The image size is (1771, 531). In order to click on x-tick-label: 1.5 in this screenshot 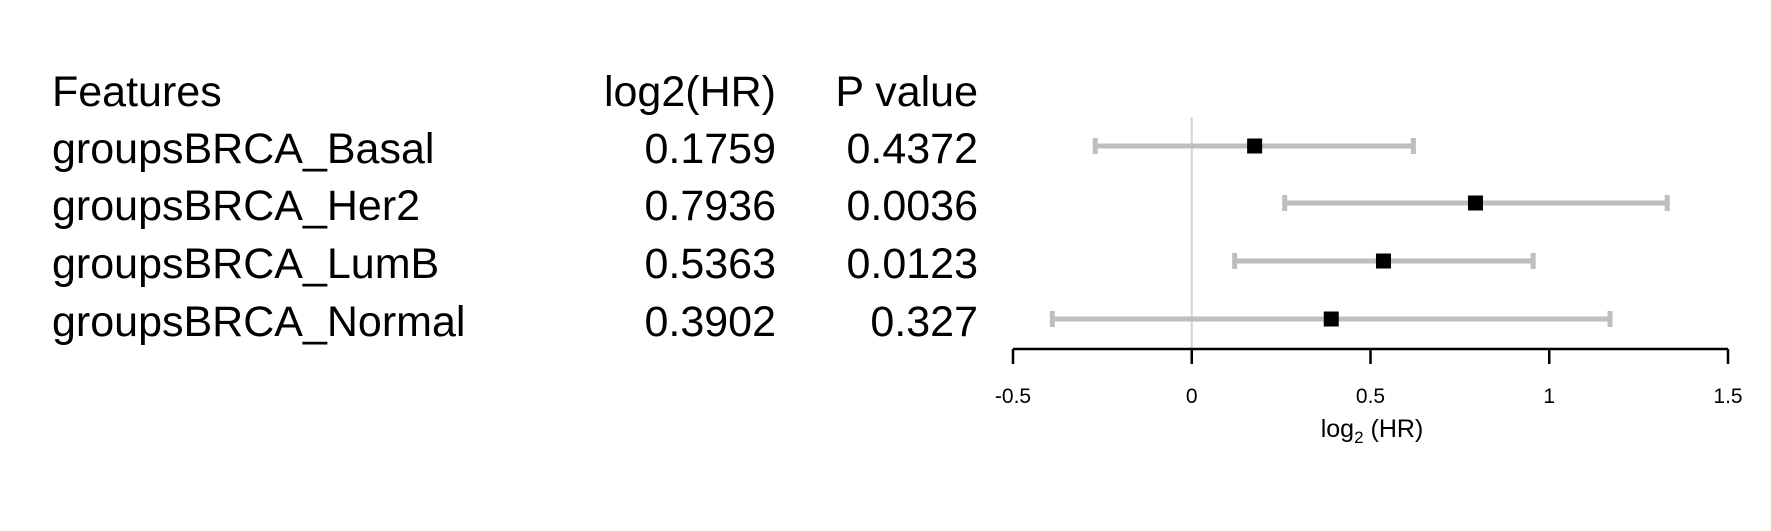, I will do `click(1727, 396)`.